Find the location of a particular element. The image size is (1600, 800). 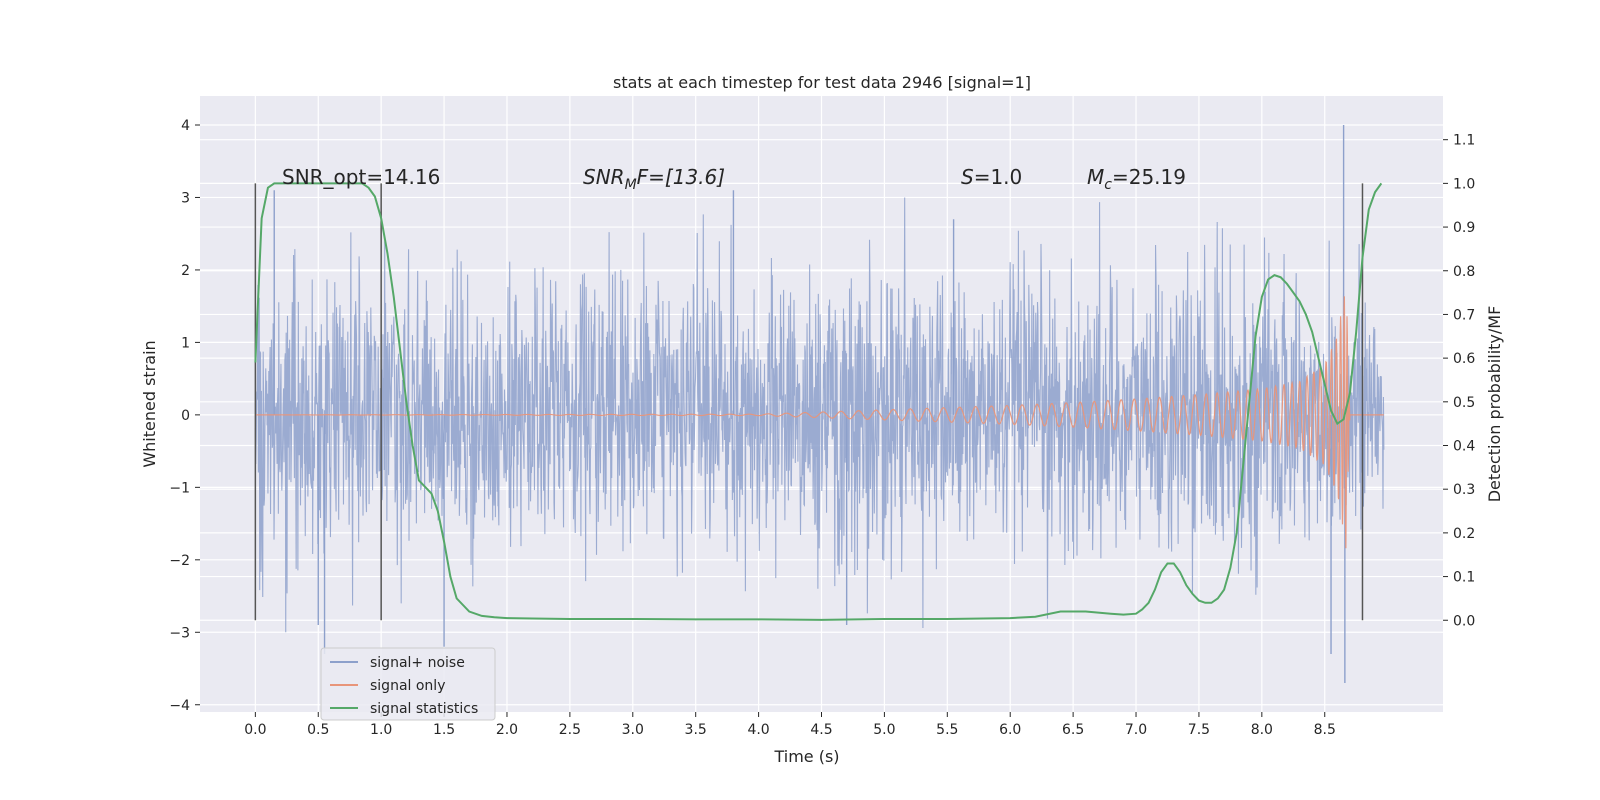

annotation-mc-sub: c is located at coordinates (1108, 185).